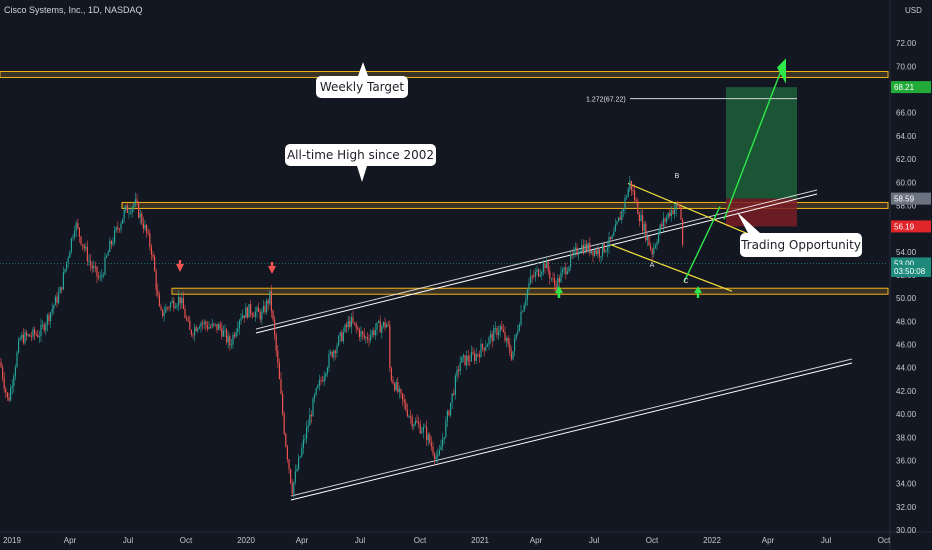  I want to click on price-tag: 56.19, so click(911, 226).